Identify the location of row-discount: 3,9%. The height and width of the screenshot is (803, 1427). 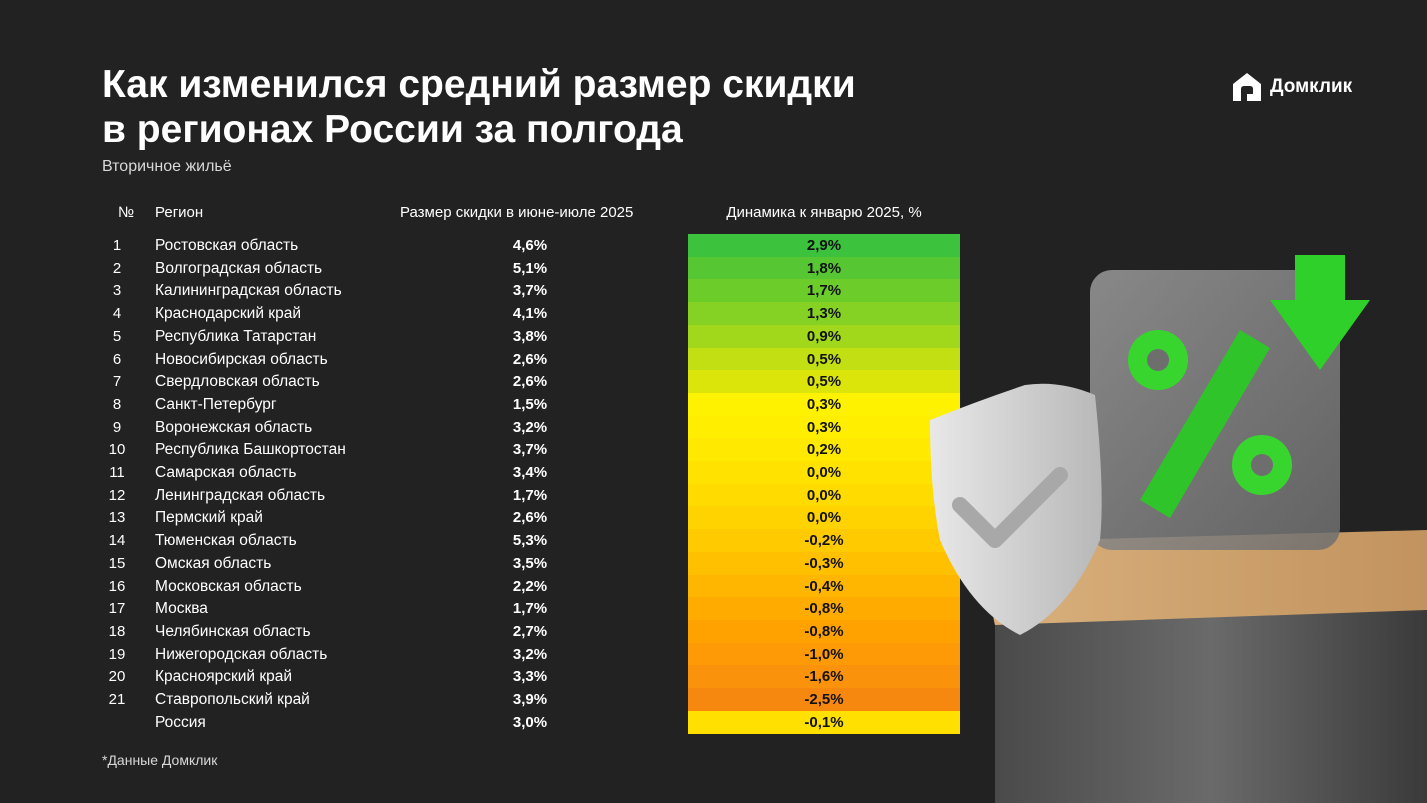
(530, 699).